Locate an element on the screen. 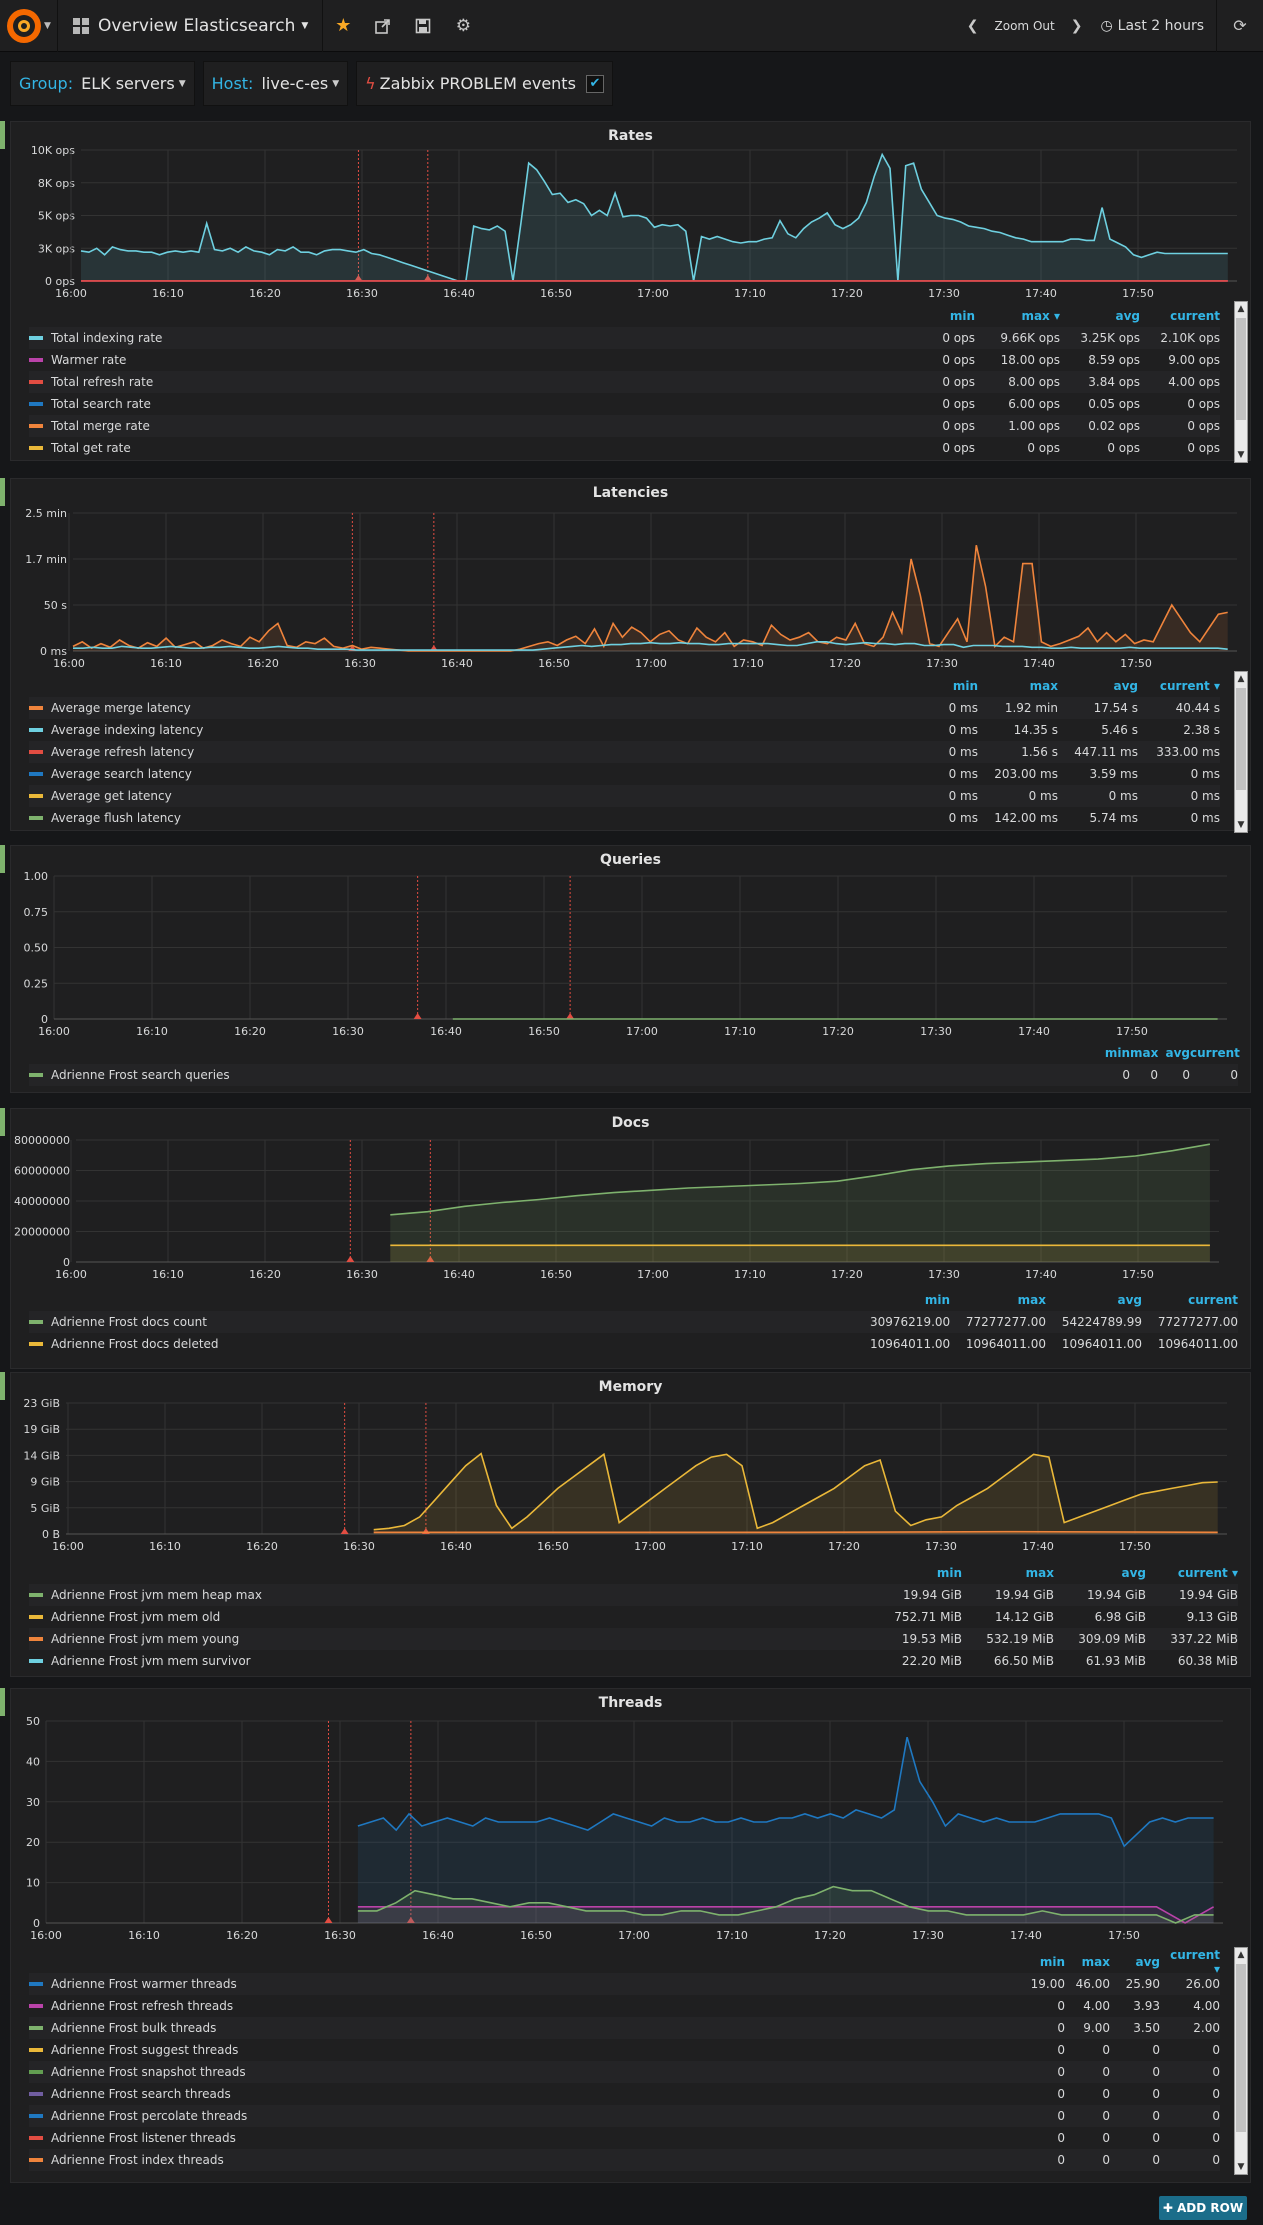 This screenshot has height=2225, width=1263. panel-title: Queries is located at coordinates (630, 860).